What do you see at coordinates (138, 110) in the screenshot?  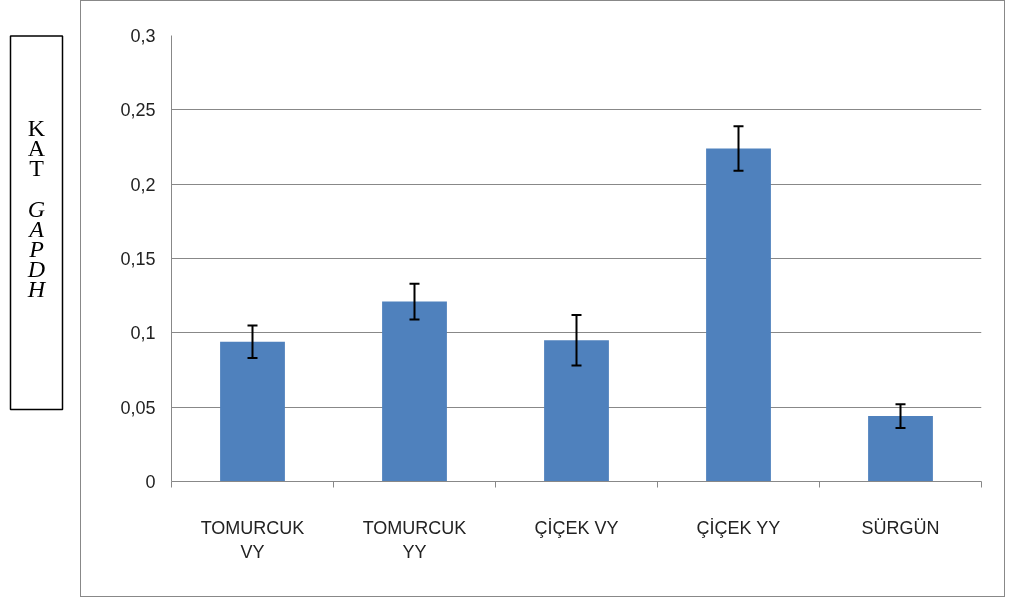 I see `y-tick-label: 0,25` at bounding box center [138, 110].